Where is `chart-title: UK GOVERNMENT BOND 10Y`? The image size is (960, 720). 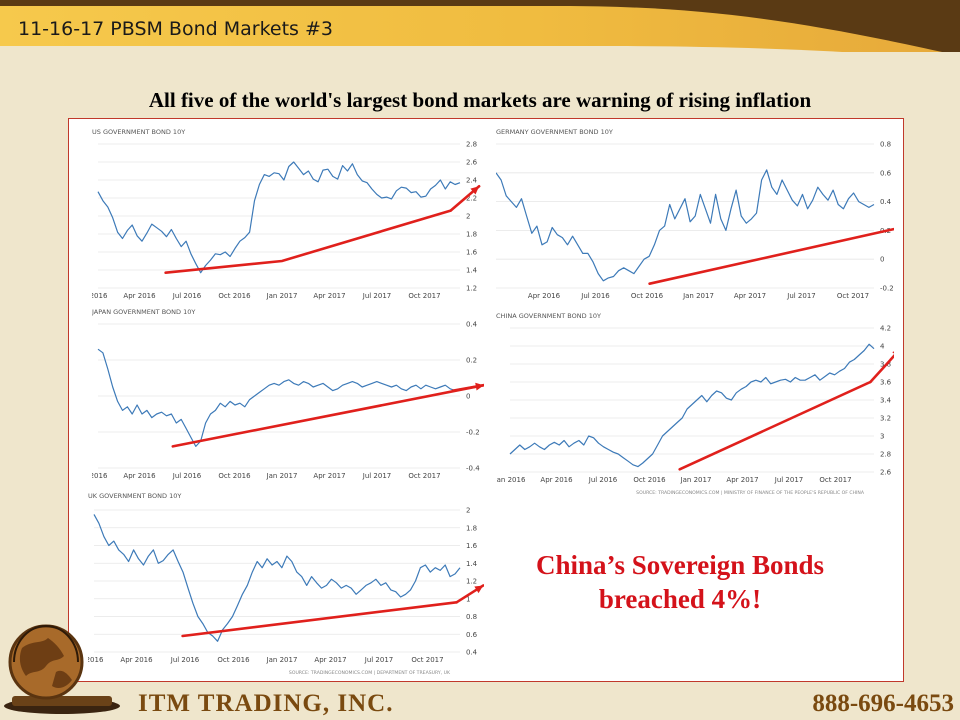
chart-title: UK GOVERNMENT BOND 10Y is located at coordinates (134, 496).